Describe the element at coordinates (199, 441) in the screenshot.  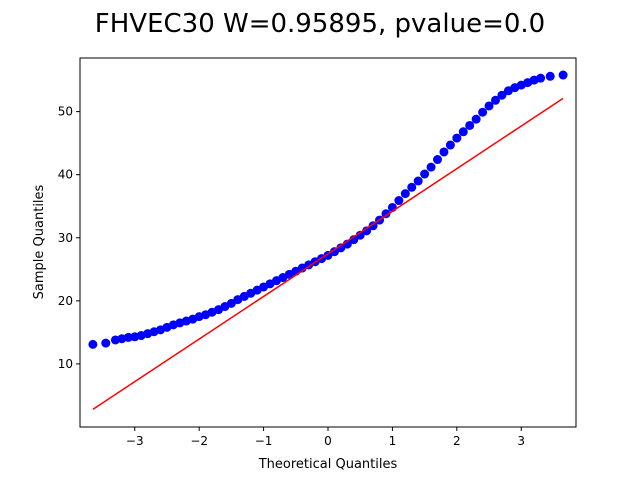
I see `x-tick-label: −2` at that location.